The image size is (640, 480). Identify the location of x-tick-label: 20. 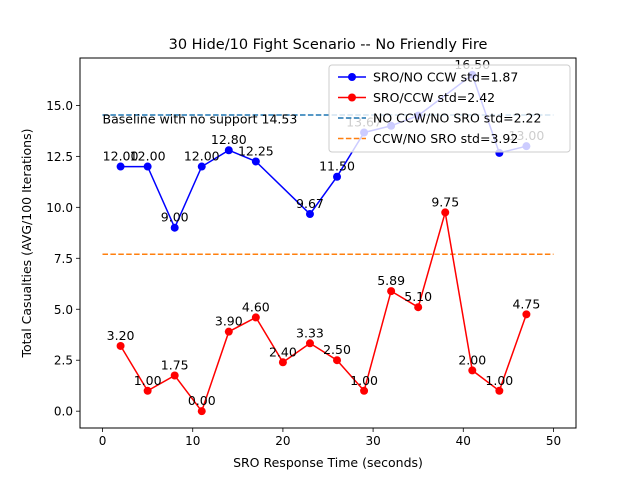
(282, 441).